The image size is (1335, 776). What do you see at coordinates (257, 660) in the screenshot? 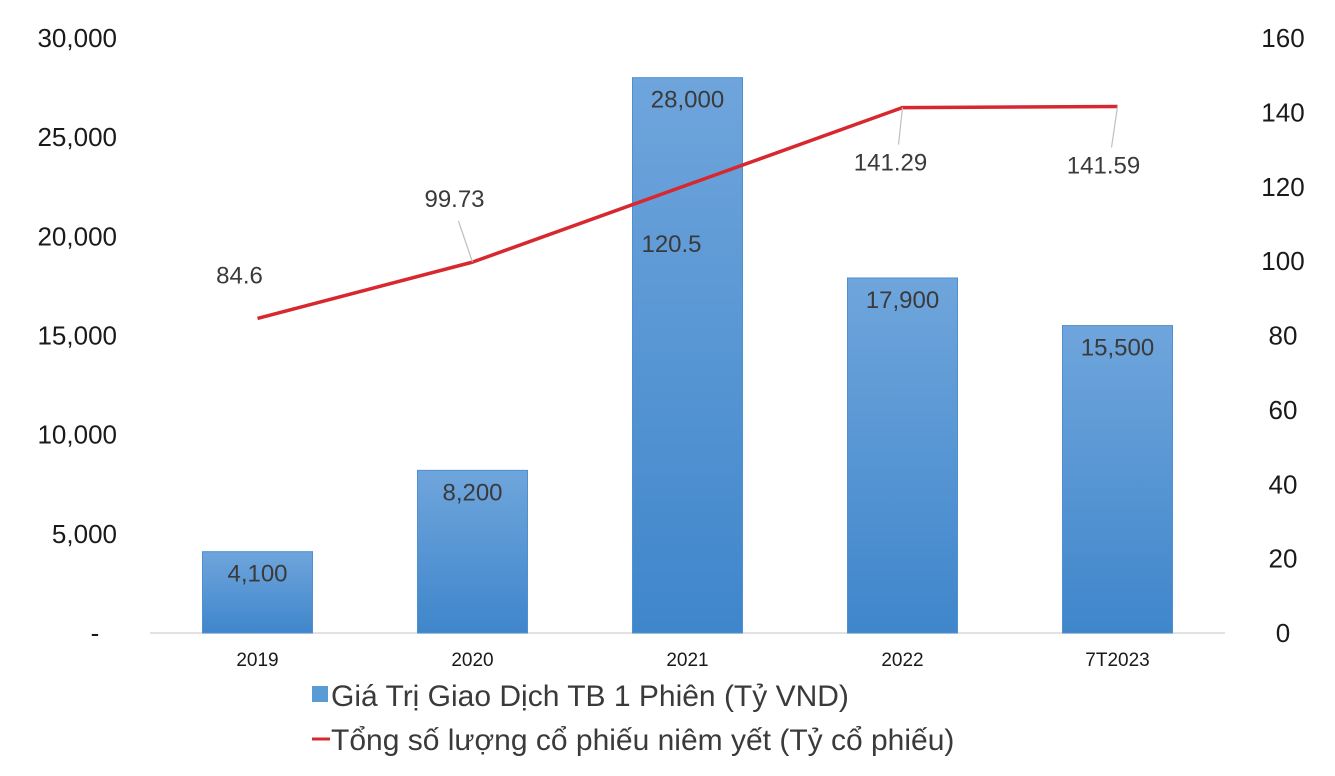
I see `x-tick-label: 2019` at bounding box center [257, 660].